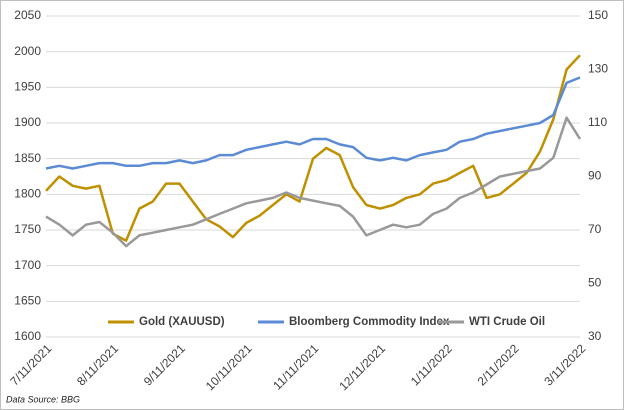  Describe the element at coordinates (27, 229) in the screenshot. I see `y-tick-label: 1750` at that location.